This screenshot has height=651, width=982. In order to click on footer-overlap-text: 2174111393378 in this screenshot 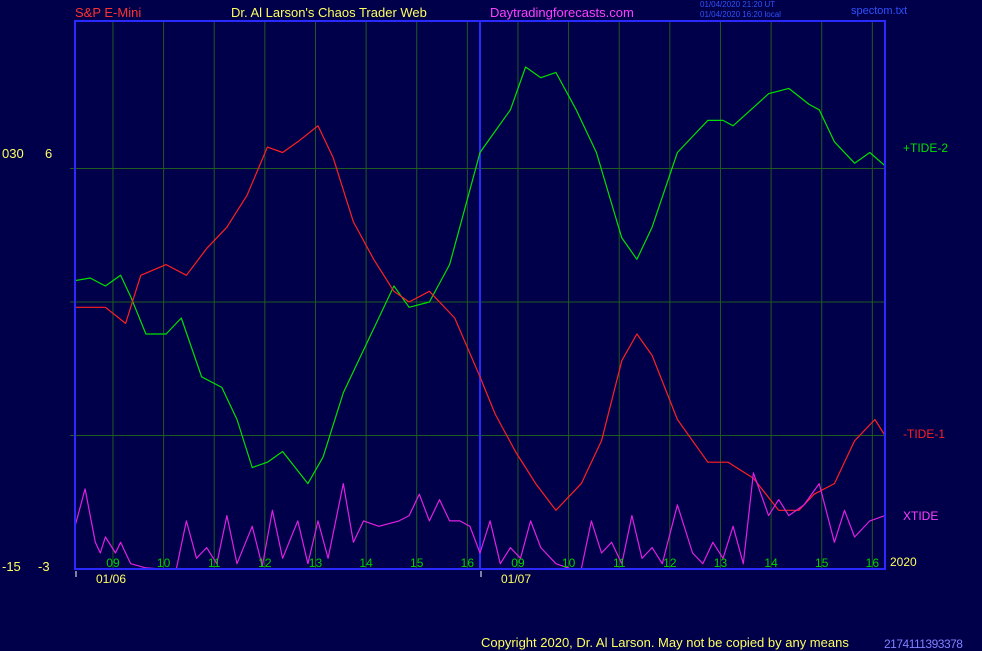, I will do `click(923, 644)`.